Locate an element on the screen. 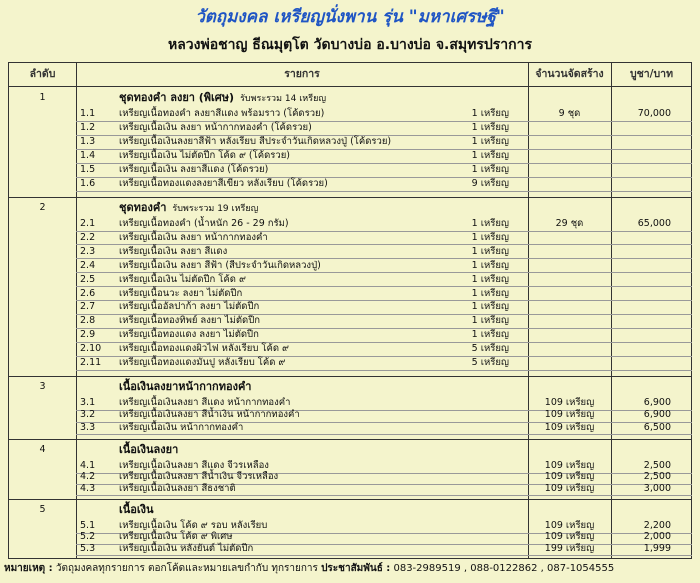 The height and width of the screenshot is (583, 700). item-name: เหรียญเนื้ออัลปาก้า ลงยา ไม่ตัดปีก is located at coordinates (189, 307).